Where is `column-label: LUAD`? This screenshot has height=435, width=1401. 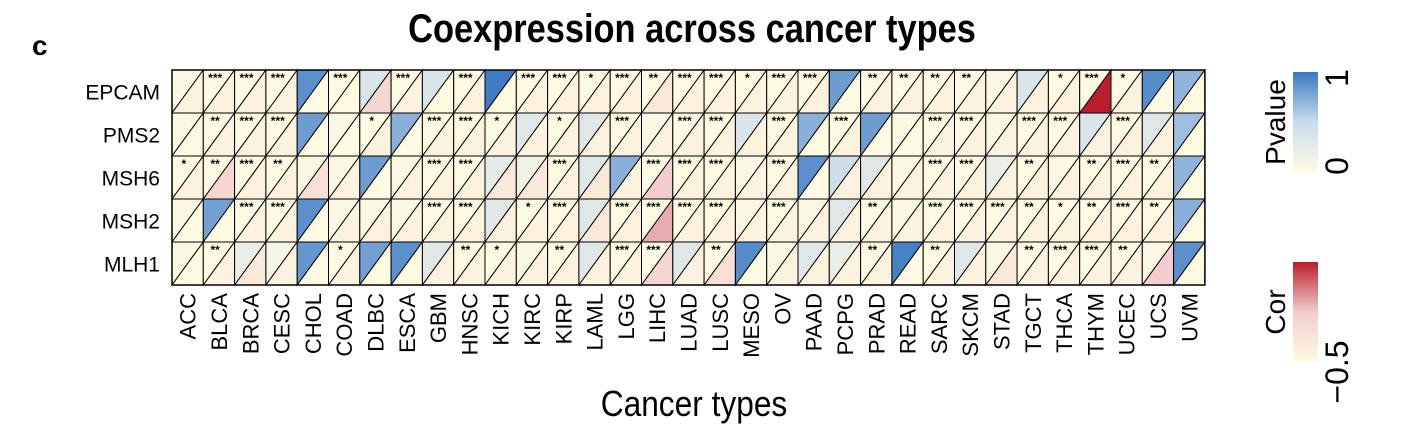 column-label: LUAD is located at coordinates (688, 322).